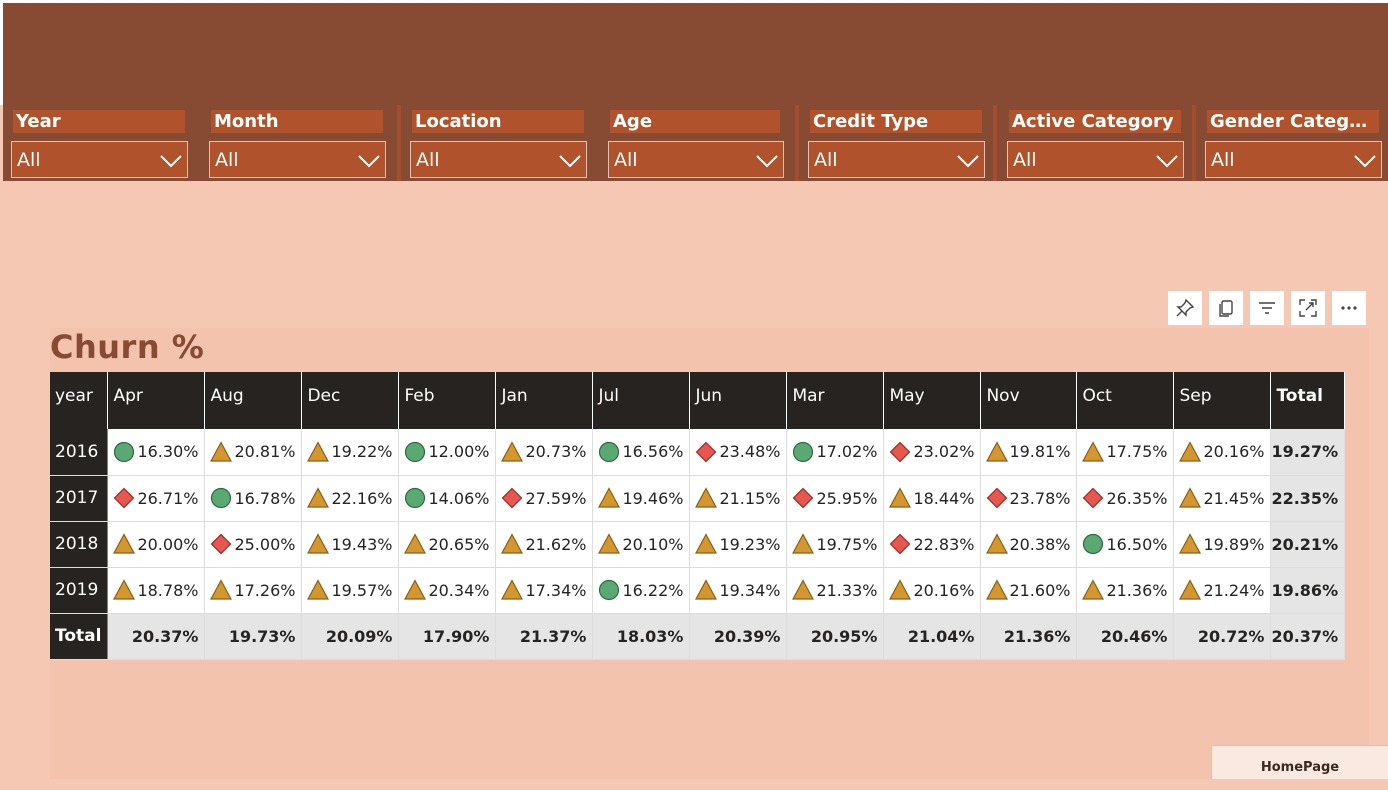 This screenshot has height=790, width=1388. What do you see at coordinates (1299, 762) in the screenshot?
I see `homepage-button: HomePage` at bounding box center [1299, 762].